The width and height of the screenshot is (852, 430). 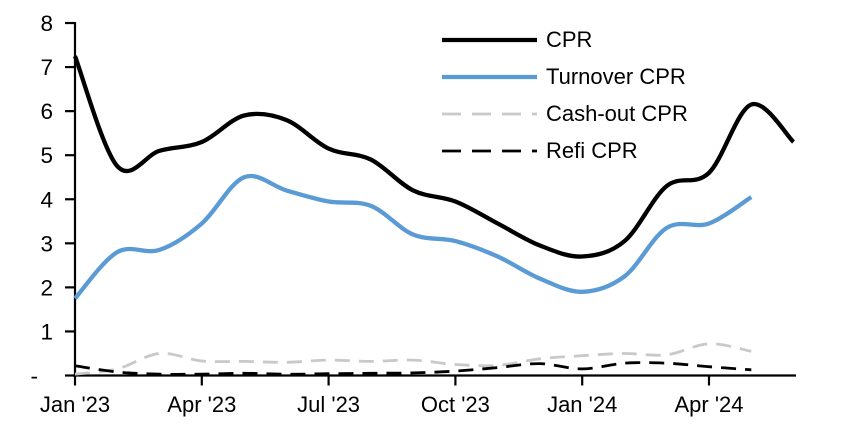 I want to click on series-line-refi-cpr, so click(x=413, y=368).